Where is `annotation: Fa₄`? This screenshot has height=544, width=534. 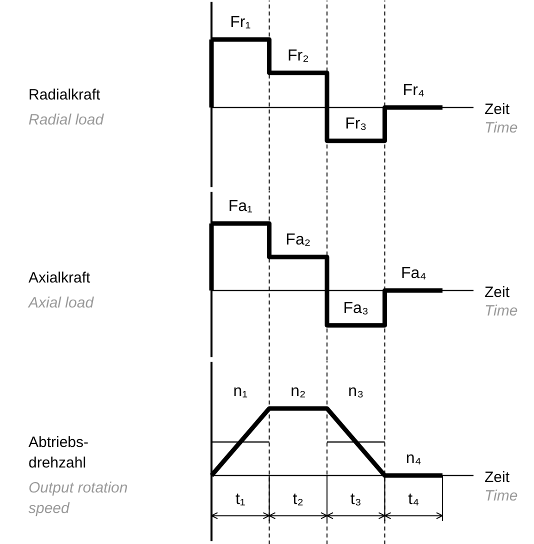
annotation: Fa₄ is located at coordinates (413, 273).